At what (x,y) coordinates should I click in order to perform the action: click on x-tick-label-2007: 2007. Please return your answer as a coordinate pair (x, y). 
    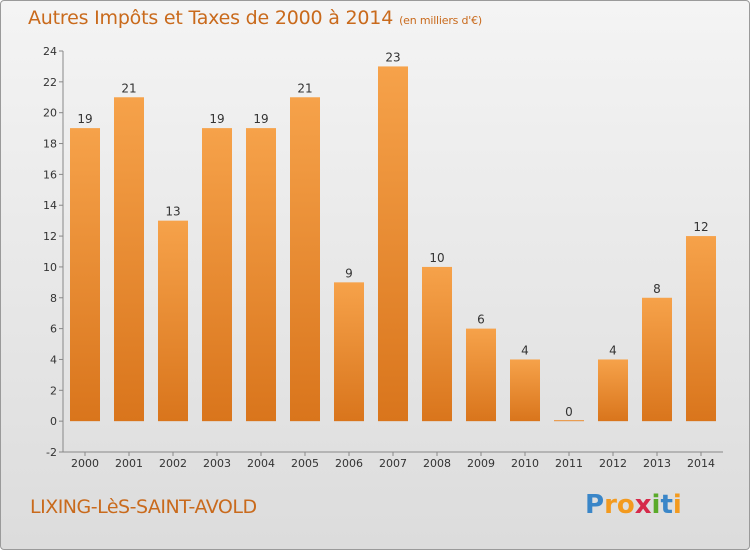
    Looking at the image, I should click on (393, 463).